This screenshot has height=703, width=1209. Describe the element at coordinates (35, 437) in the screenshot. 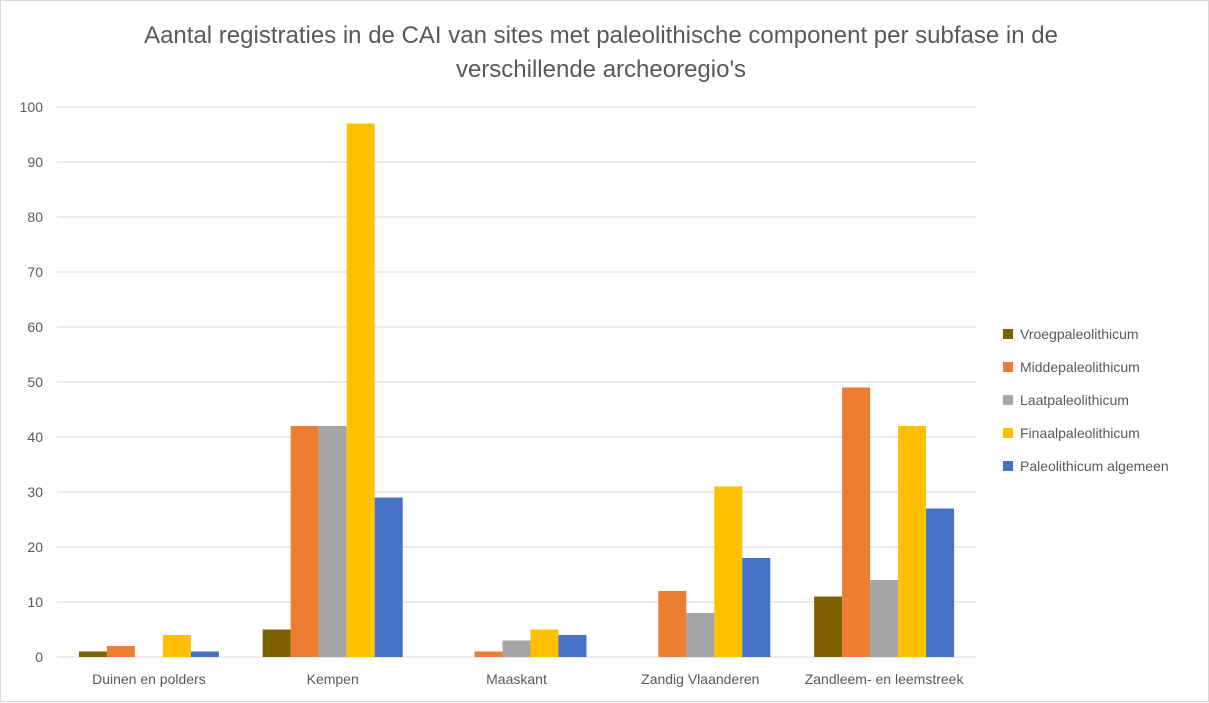

I see `y-tick-label: 40` at that location.